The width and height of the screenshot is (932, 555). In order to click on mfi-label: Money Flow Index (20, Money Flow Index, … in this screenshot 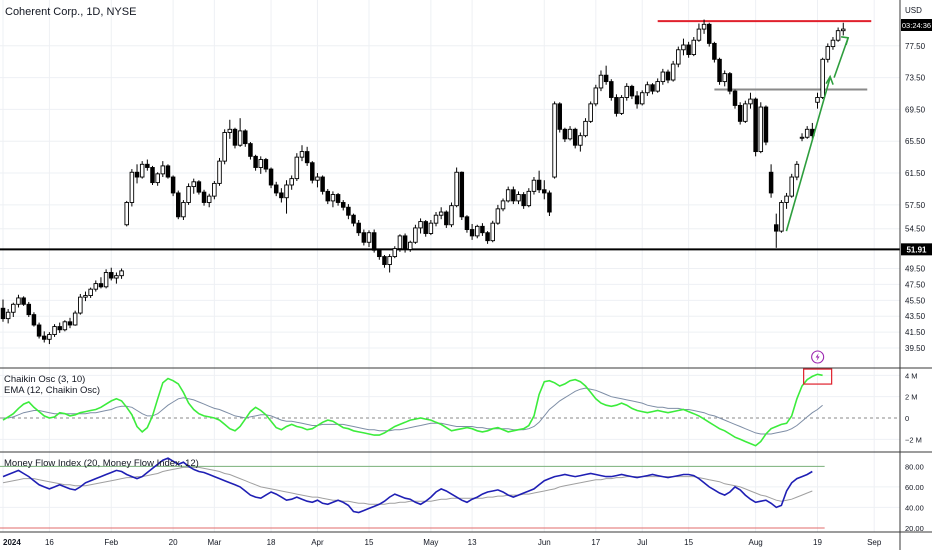, I will do `click(101, 463)`.